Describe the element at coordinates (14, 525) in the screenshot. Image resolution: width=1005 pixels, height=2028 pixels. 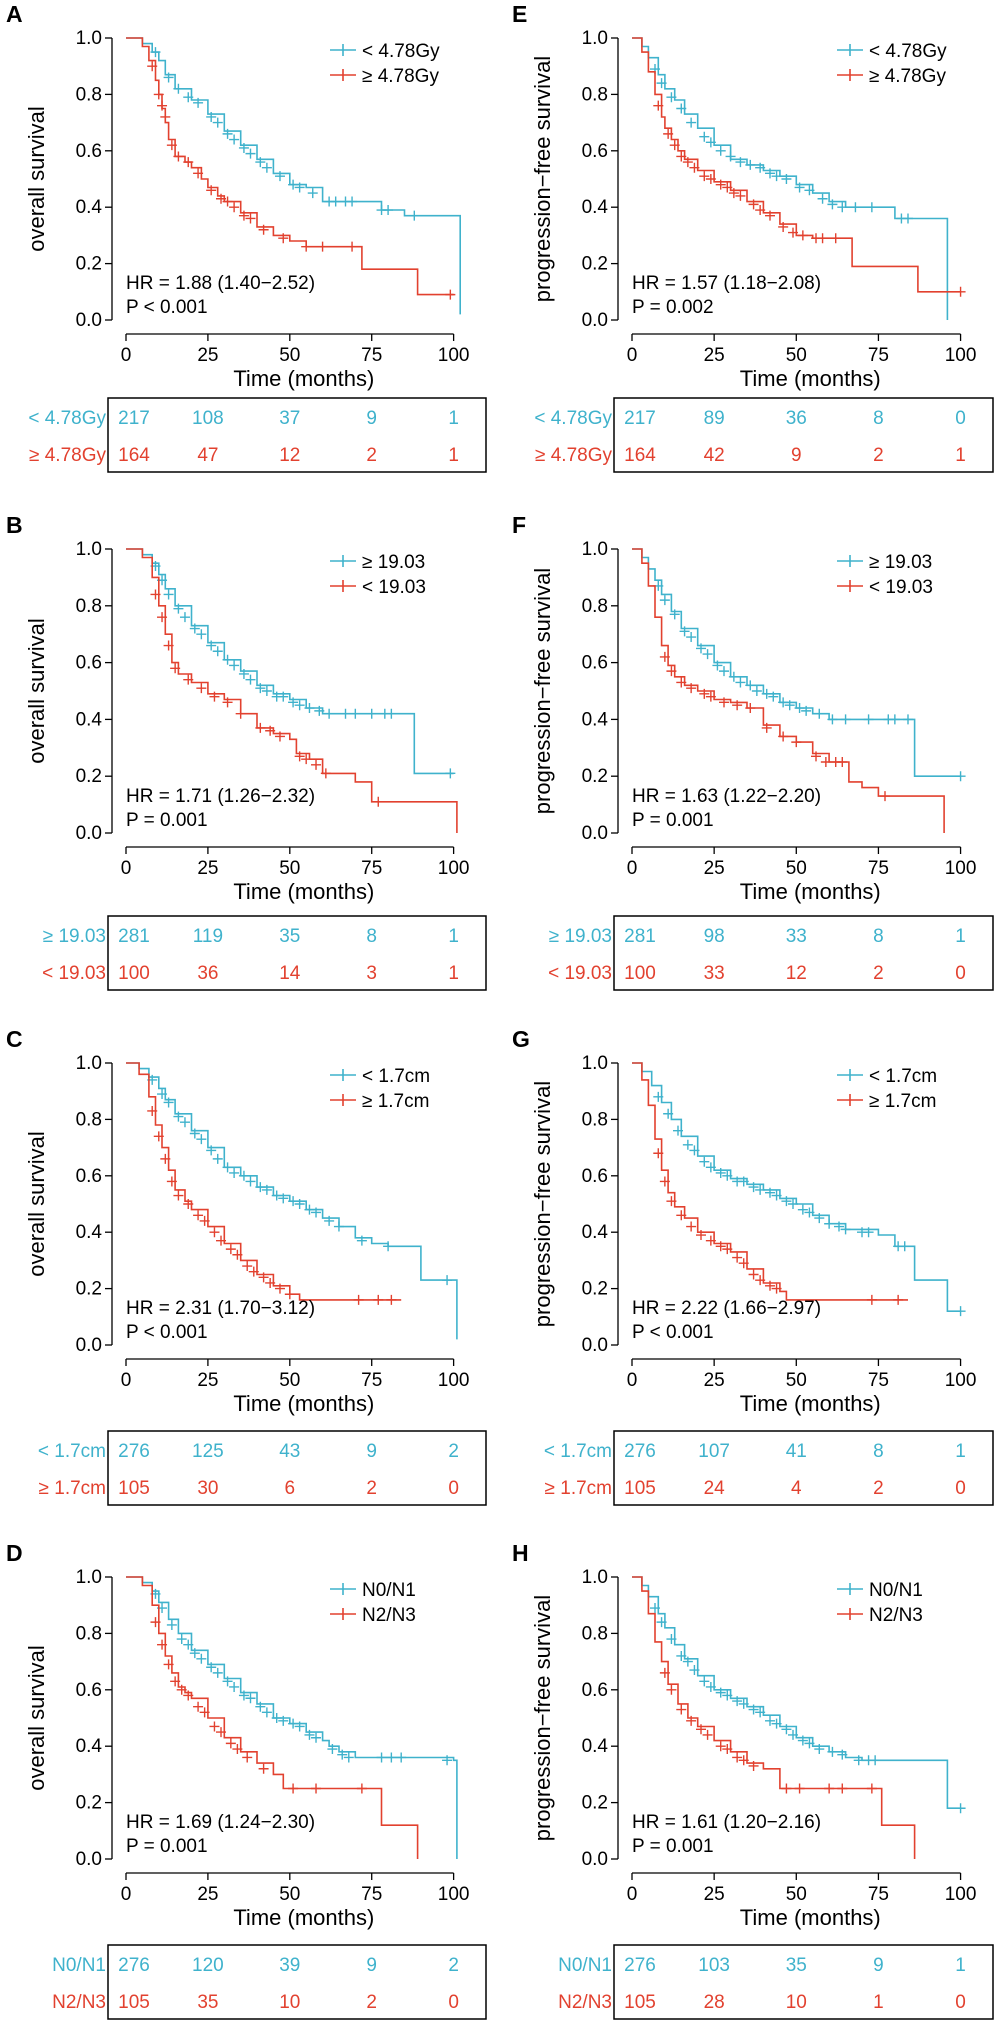
I see `panel-letter: B` at that location.